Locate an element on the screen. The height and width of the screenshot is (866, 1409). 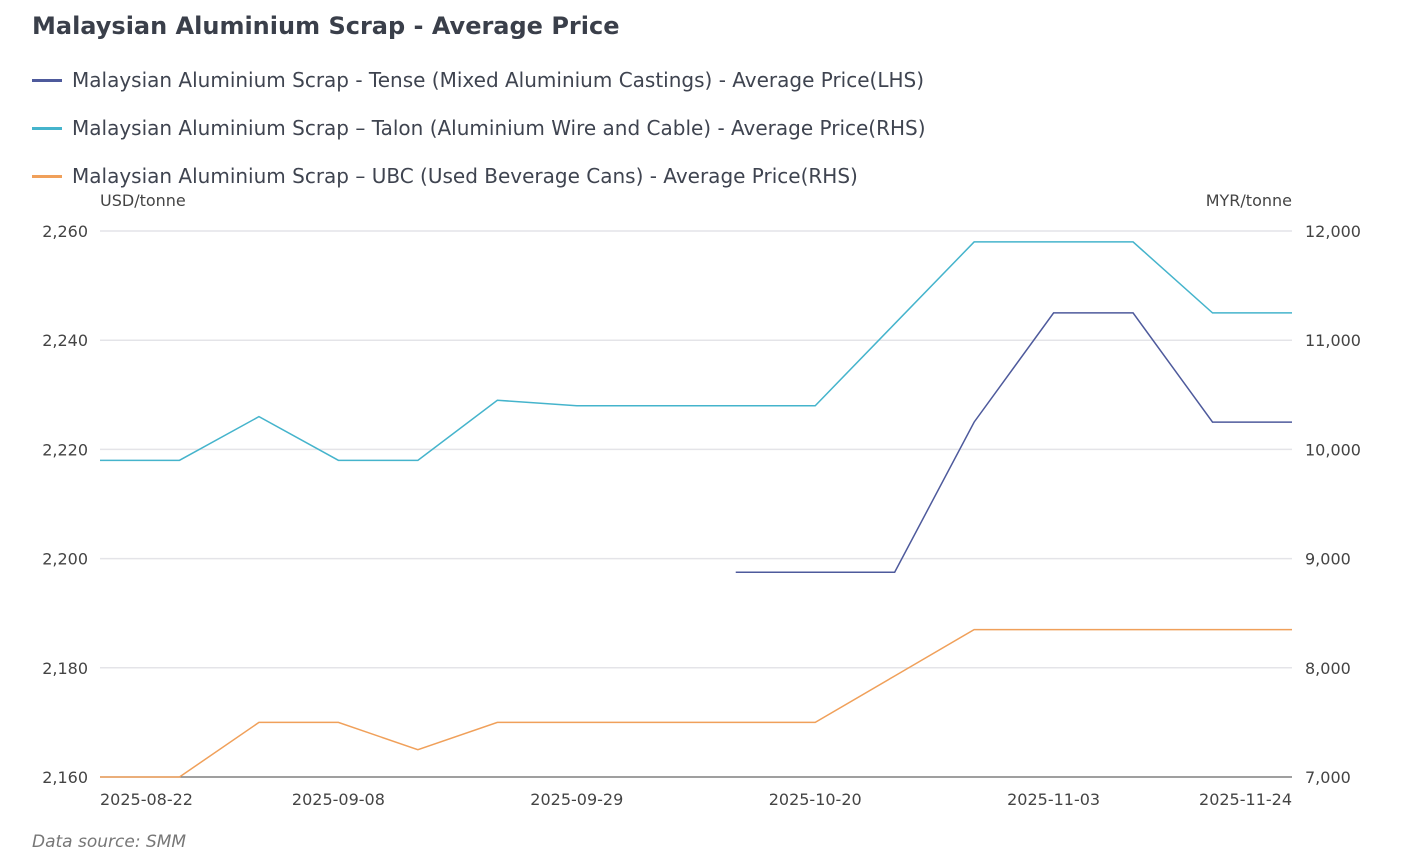
y-right-tick-label: 11,000 is located at coordinates (1333, 340).